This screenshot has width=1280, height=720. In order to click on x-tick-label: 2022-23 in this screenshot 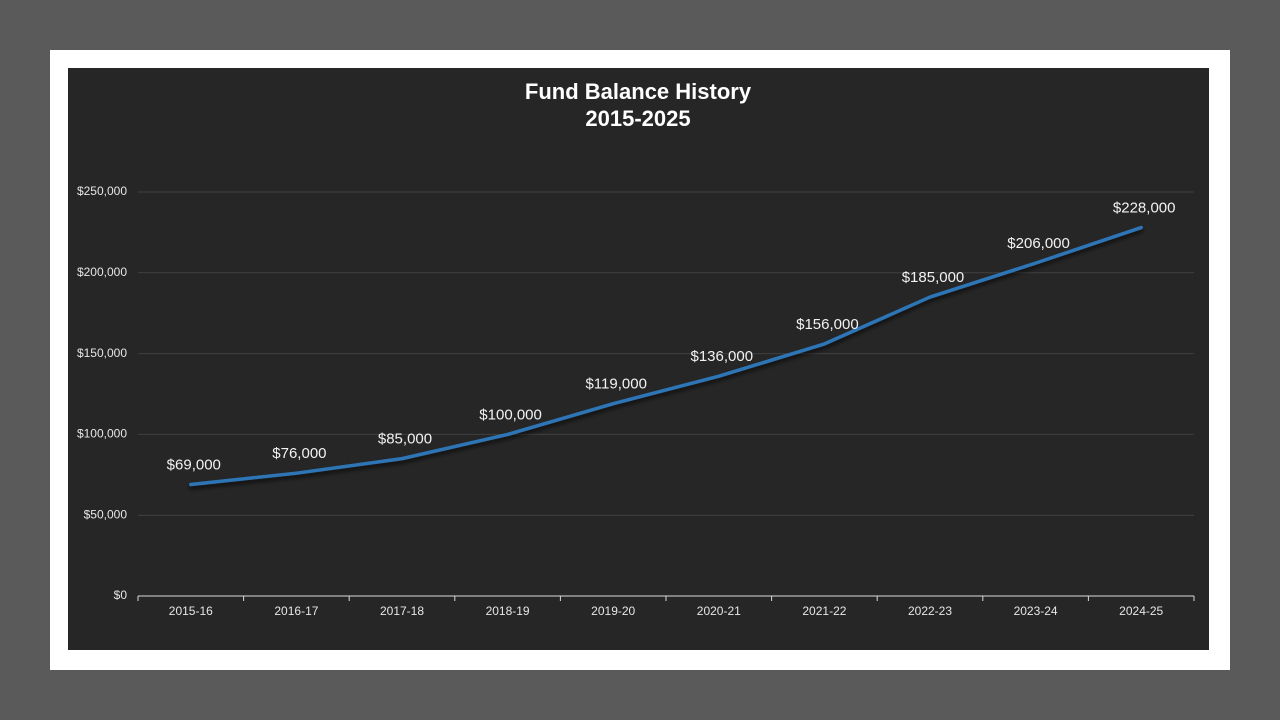, I will do `click(930, 611)`.